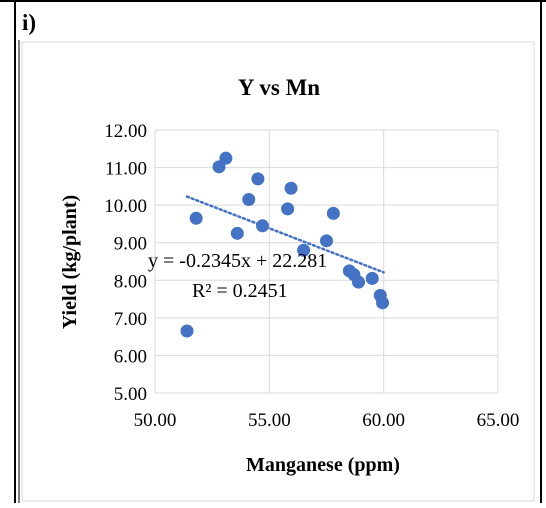 The width and height of the screenshot is (546, 508). Describe the element at coordinates (125, 263) in the screenshot. I see `y-tick-labels: 5.00 6.00 7.00 8.00 9.00 10.00 11.00 12.00` at that location.